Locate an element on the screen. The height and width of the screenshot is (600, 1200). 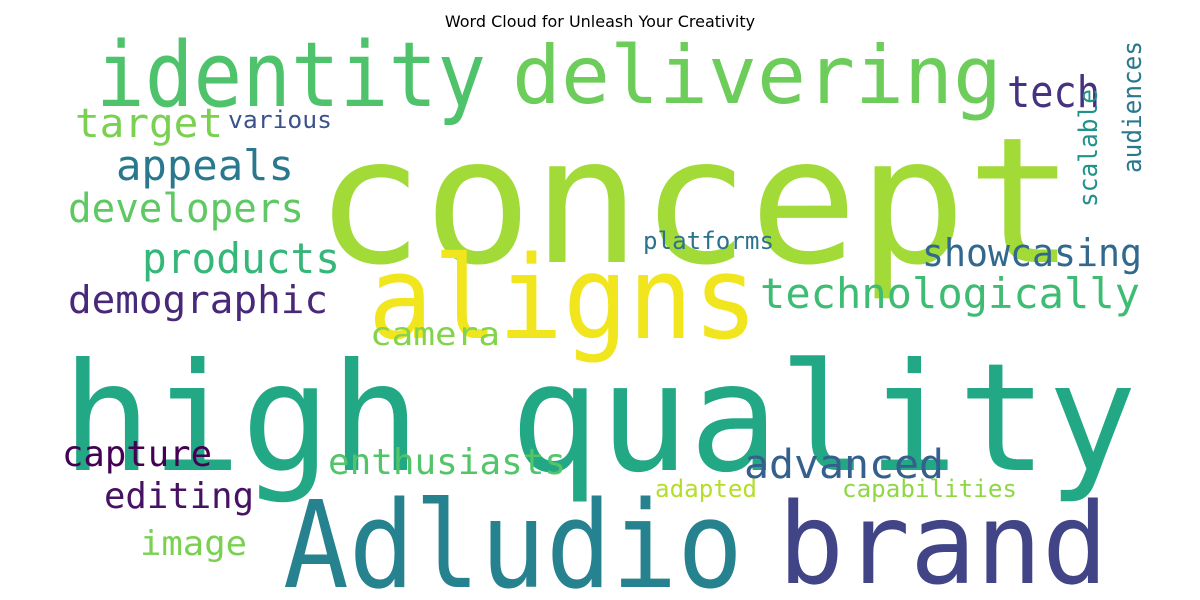
word-tech: tech is located at coordinates (1053, 92).